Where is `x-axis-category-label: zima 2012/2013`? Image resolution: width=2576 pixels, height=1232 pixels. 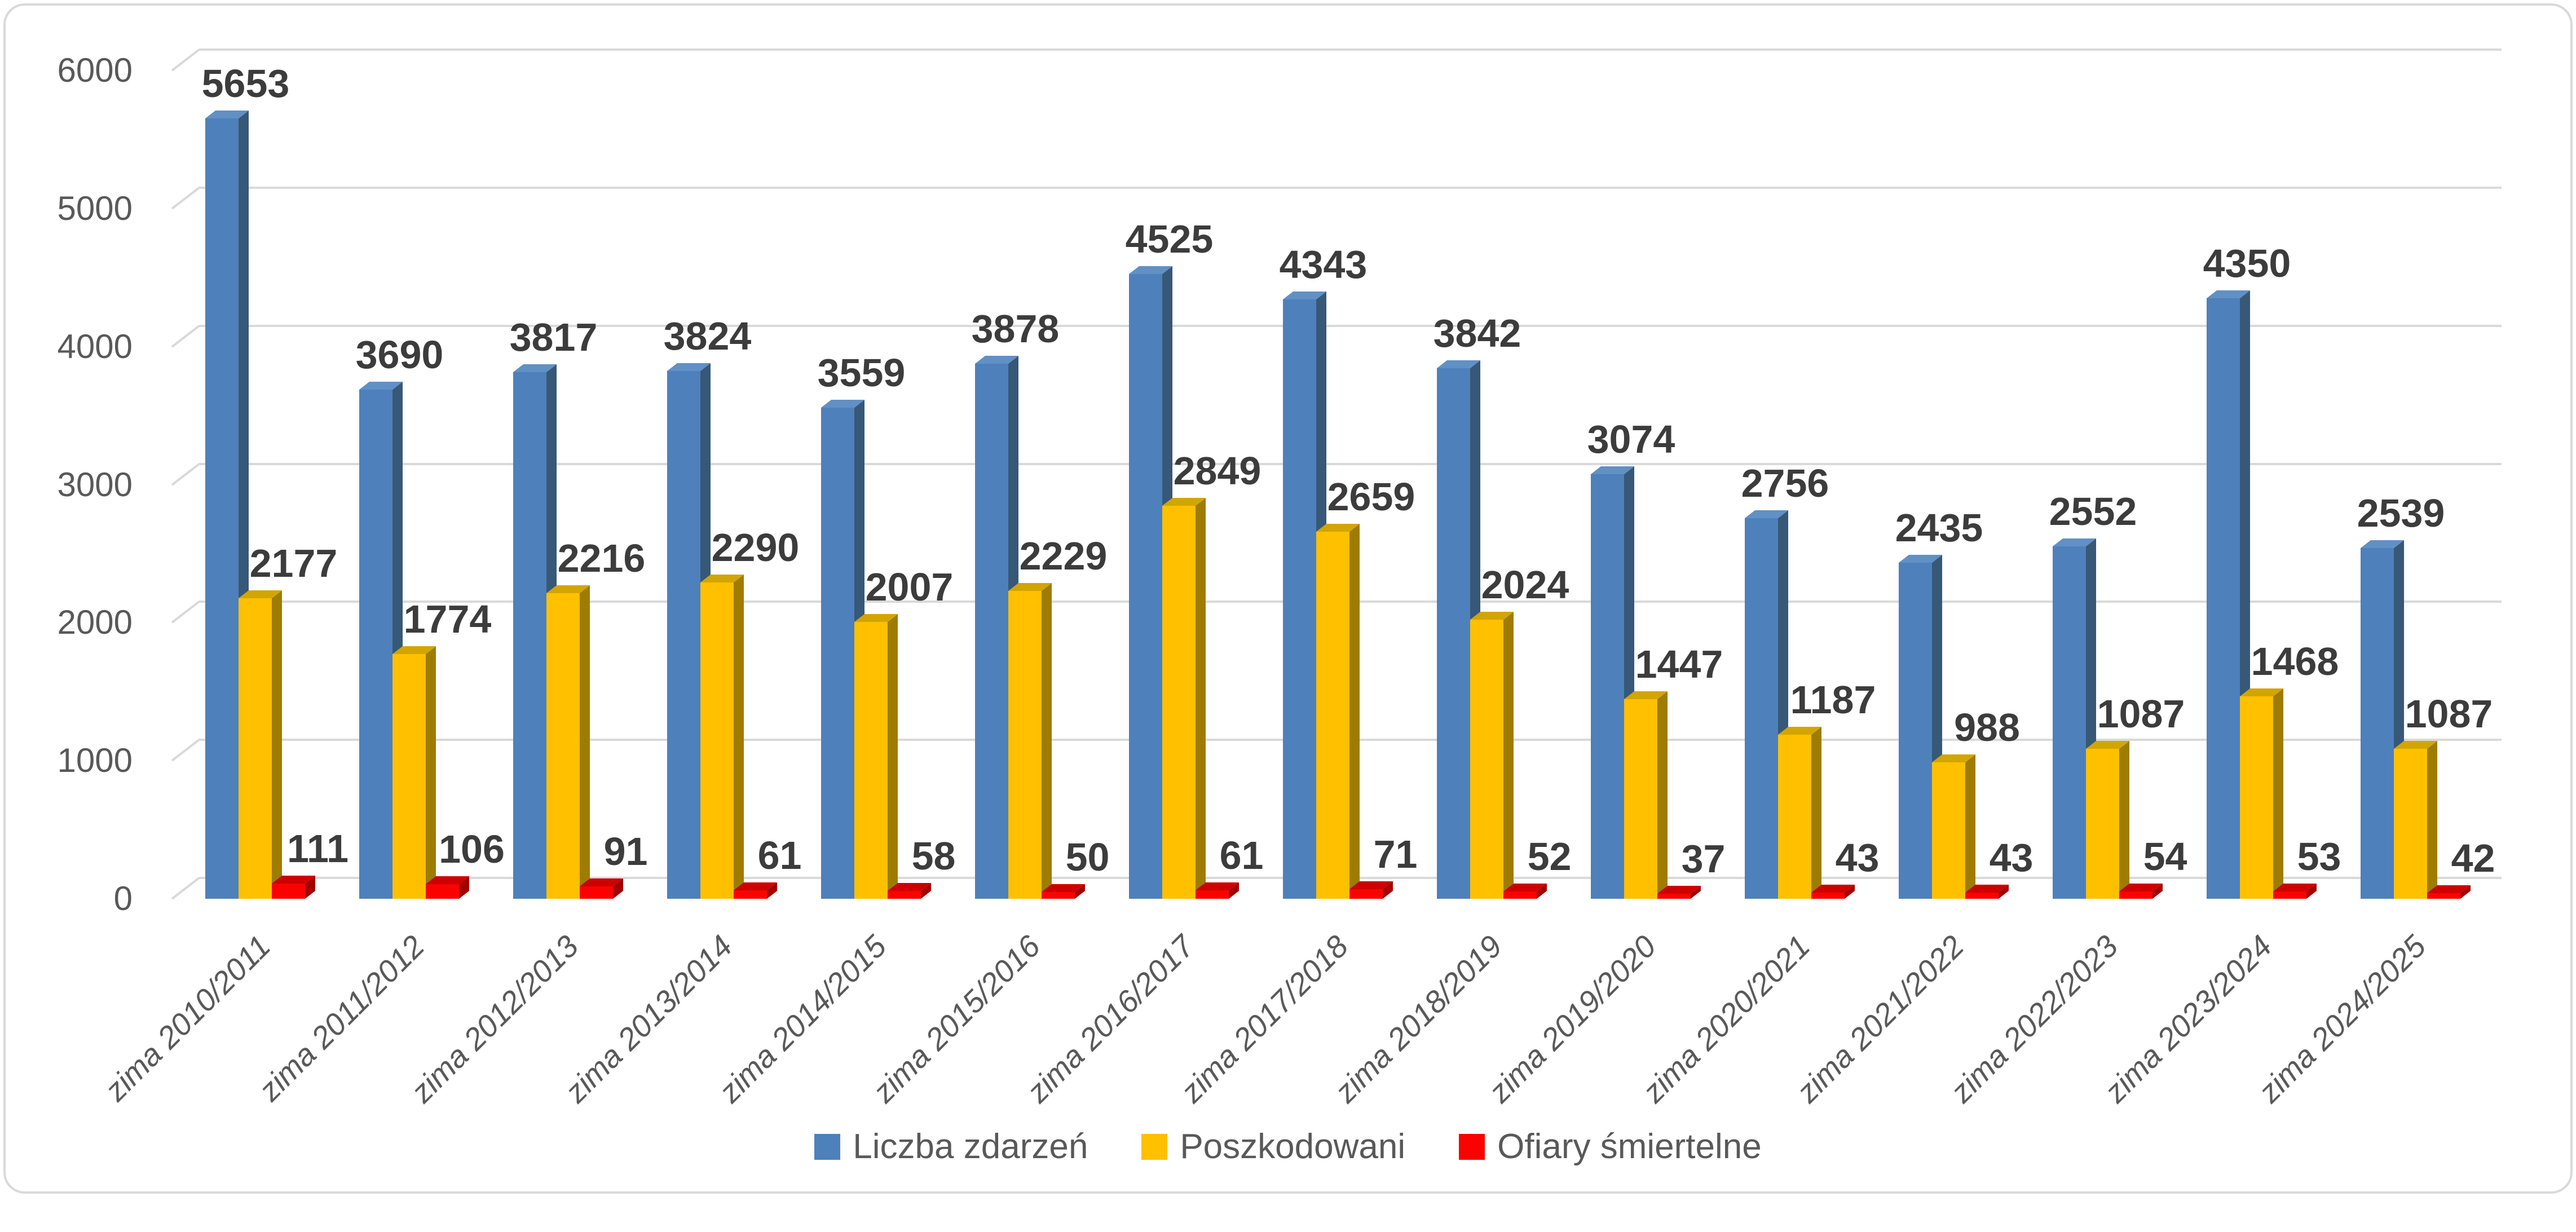
x-axis-category-label: zima 2012/2013 is located at coordinates (494, 1019).